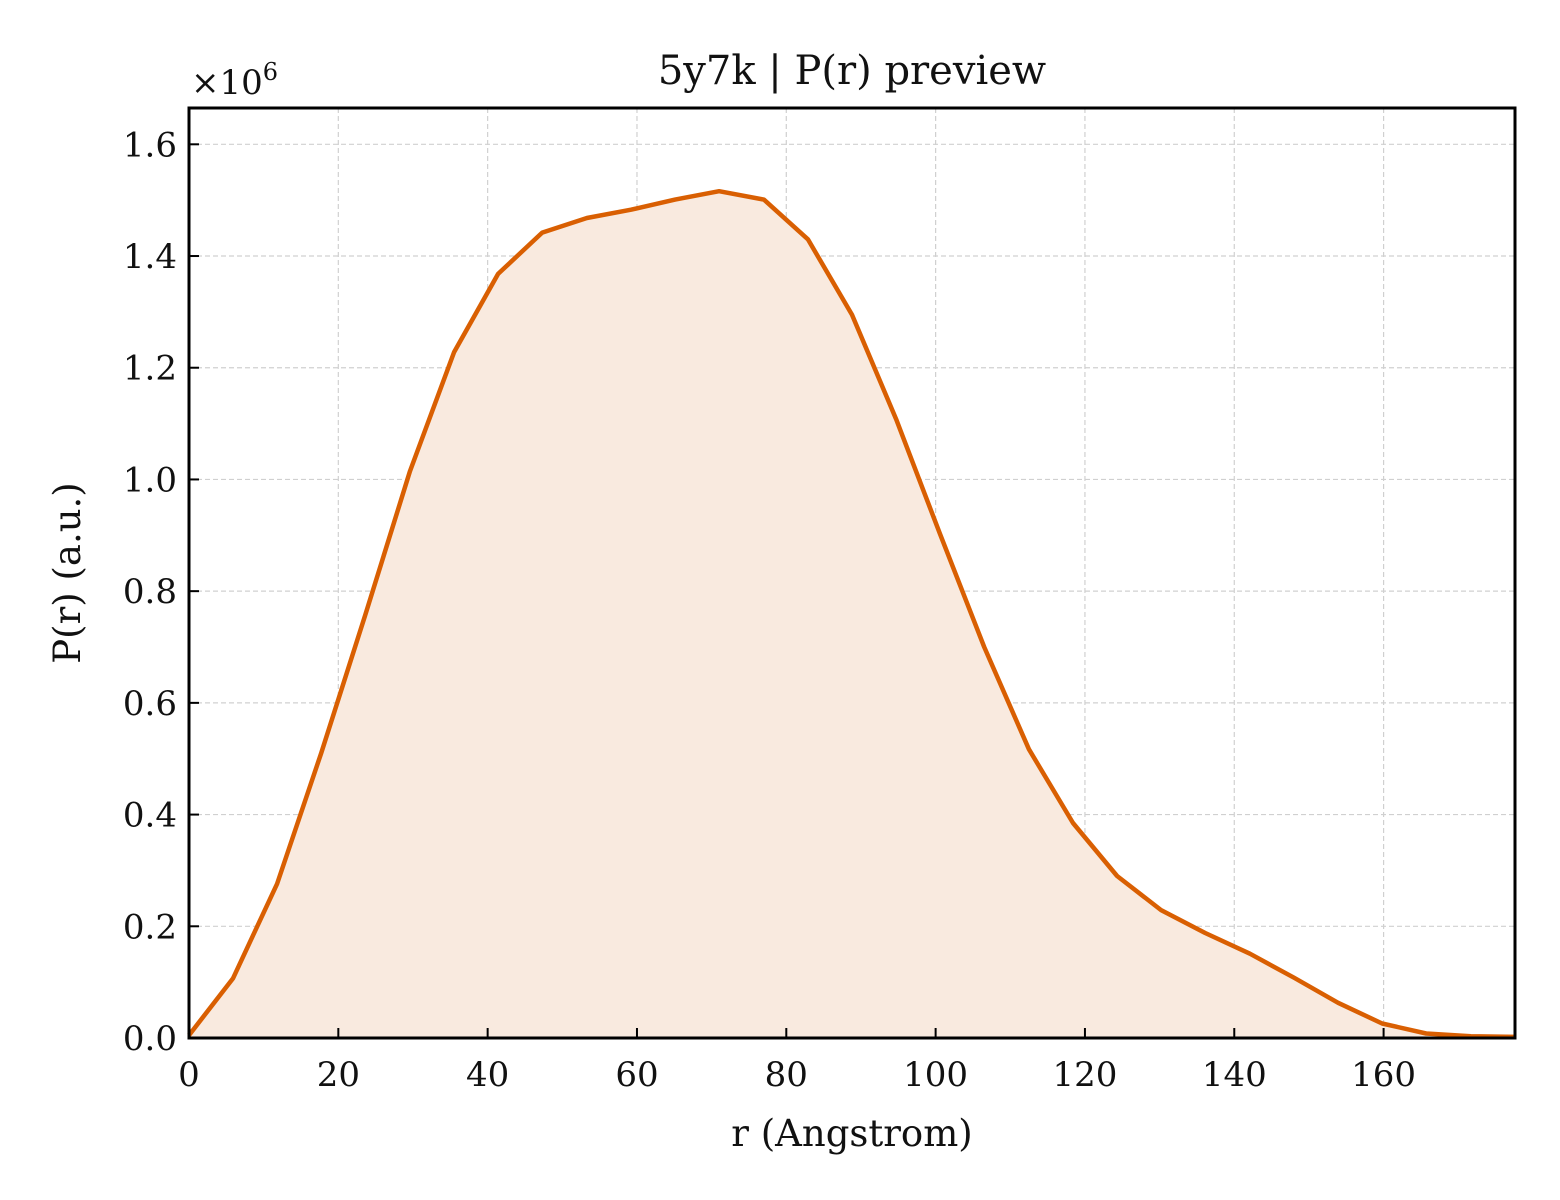  What do you see at coordinates (227, 83) in the screenshot?
I see `y-multiplier-base: ×10` at bounding box center [227, 83].